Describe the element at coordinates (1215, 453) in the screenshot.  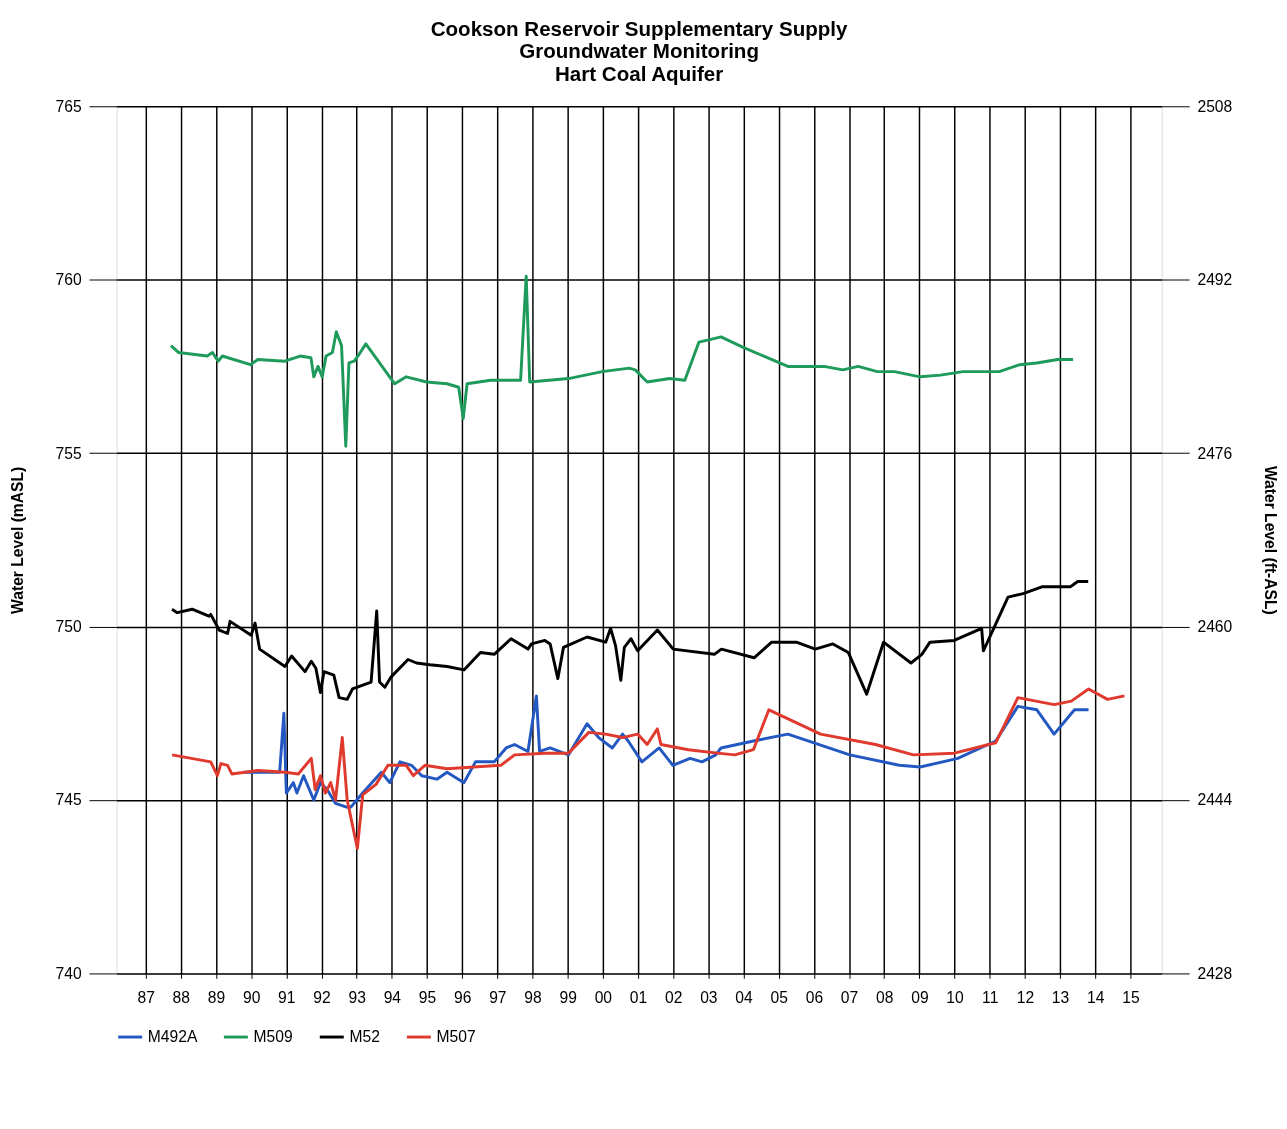
I see `y2-tick-label: 2476` at that location.